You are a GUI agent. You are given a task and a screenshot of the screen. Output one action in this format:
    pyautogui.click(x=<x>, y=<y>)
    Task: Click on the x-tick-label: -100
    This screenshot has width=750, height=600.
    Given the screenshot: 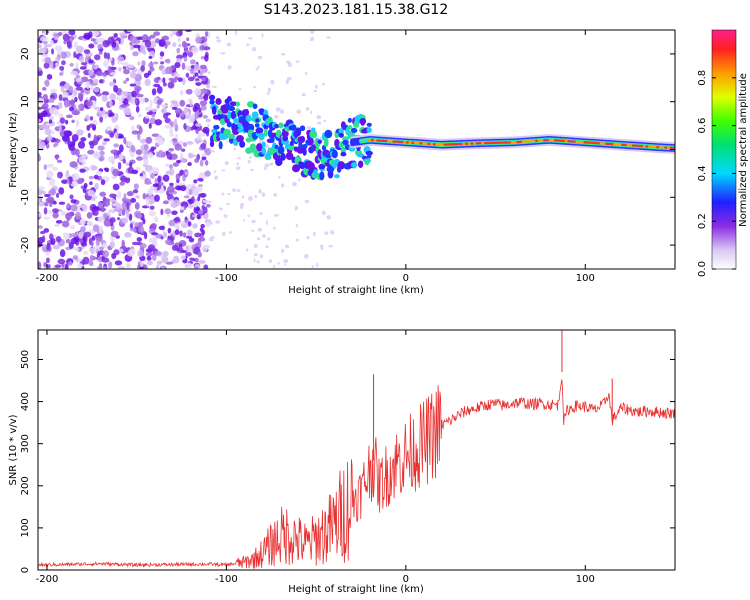 What is the action you would take?
    pyautogui.click(x=226, y=579)
    